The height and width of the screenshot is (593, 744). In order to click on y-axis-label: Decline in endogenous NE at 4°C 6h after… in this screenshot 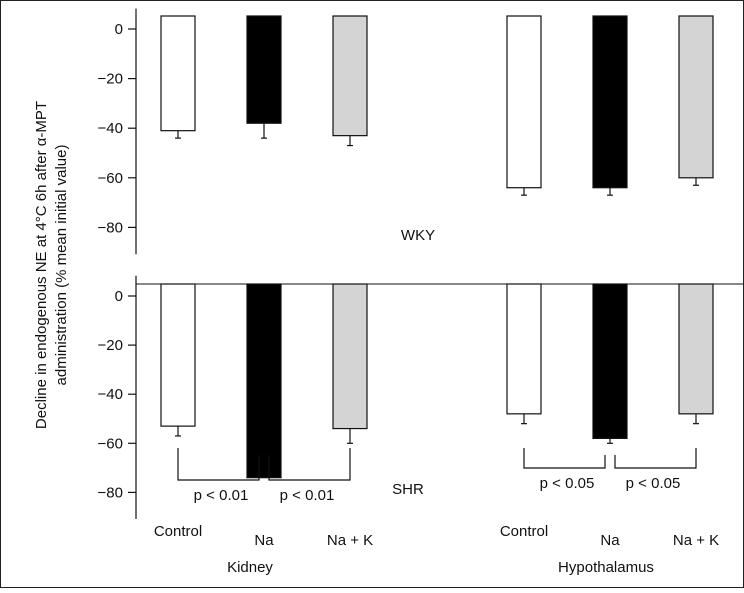, I will do `click(51, 265)`.